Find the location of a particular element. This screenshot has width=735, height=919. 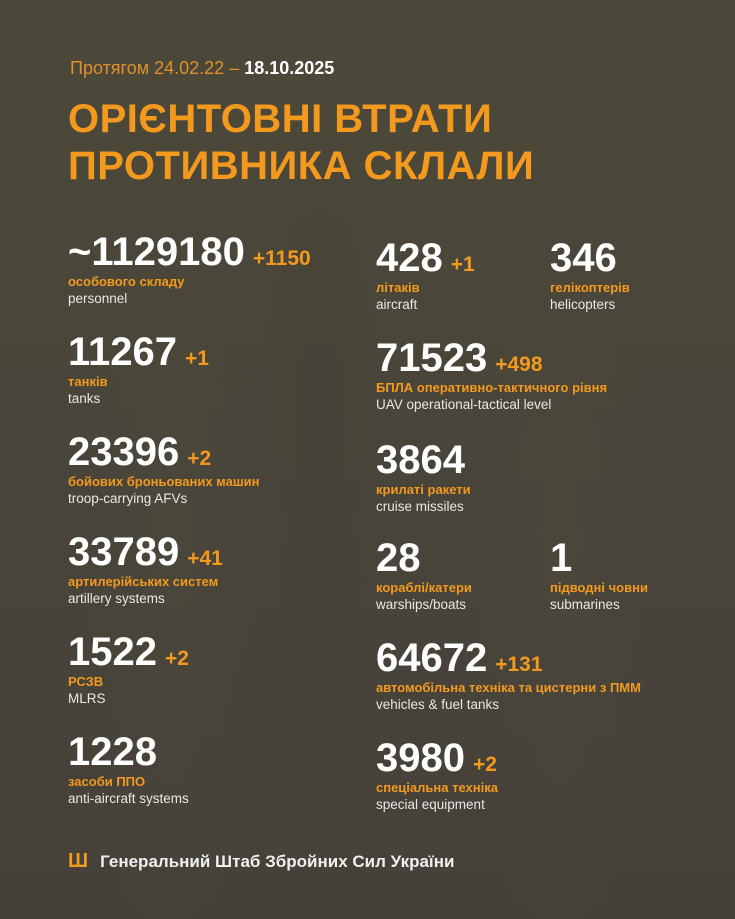

stat-label-en: artillery systems is located at coordinates (116, 598).